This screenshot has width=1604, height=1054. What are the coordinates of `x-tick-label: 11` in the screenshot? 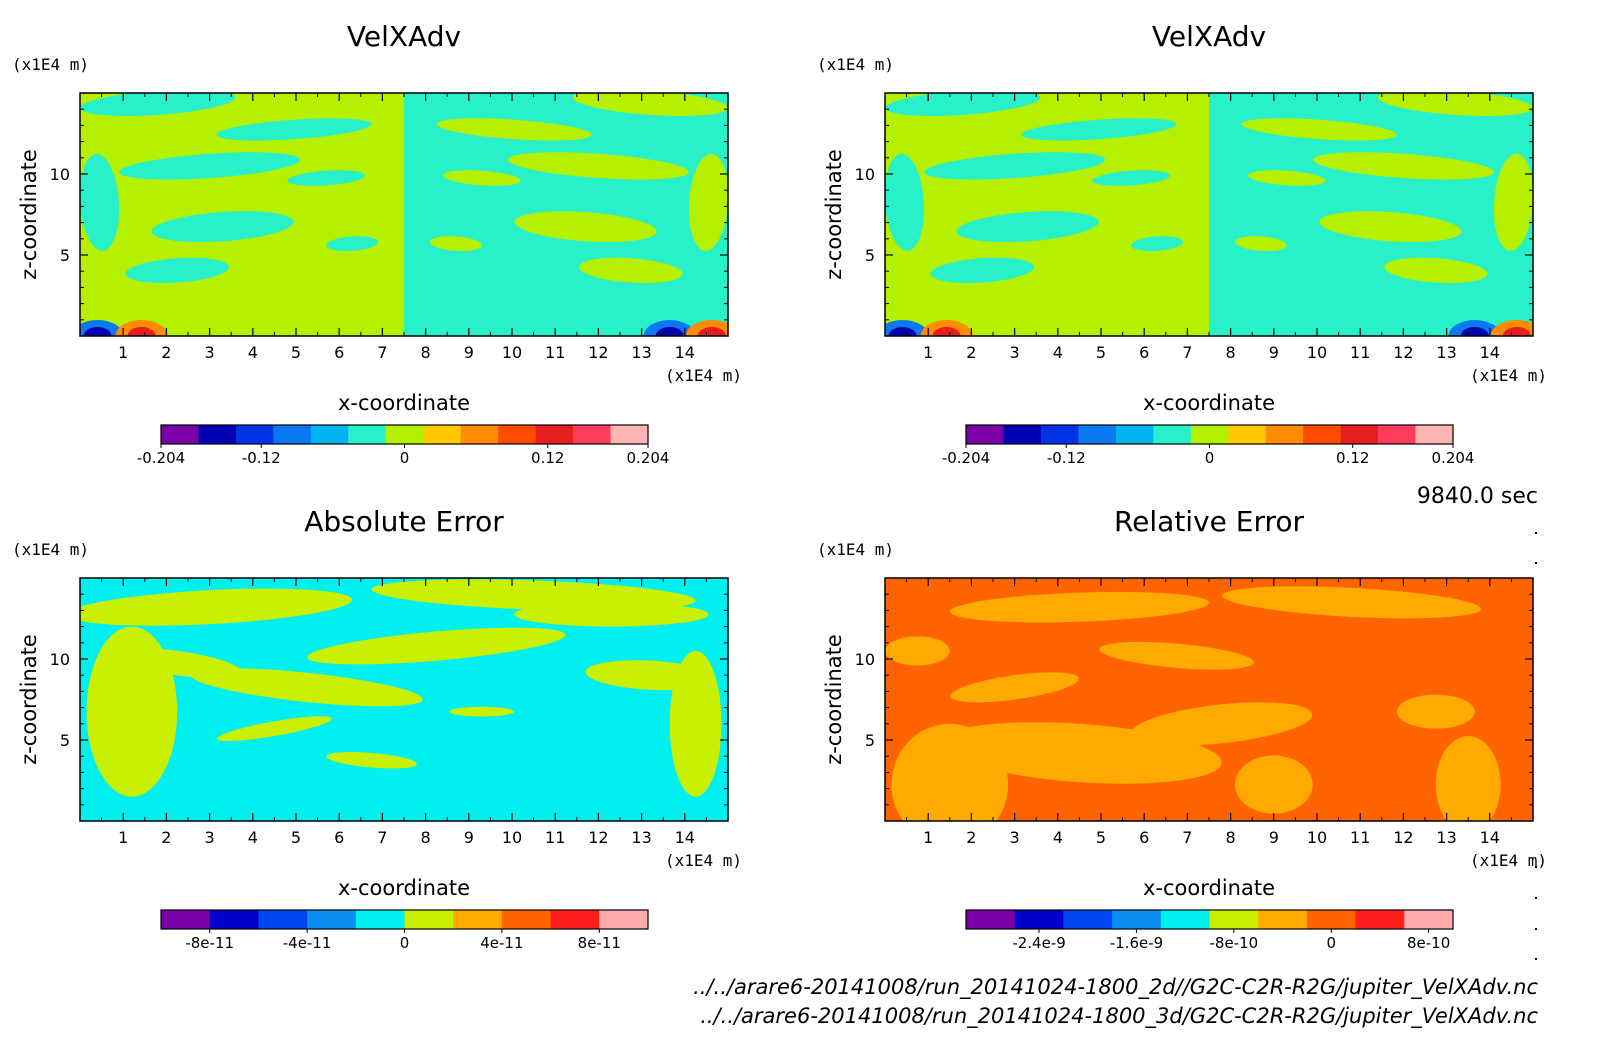 It's located at (1360, 352).